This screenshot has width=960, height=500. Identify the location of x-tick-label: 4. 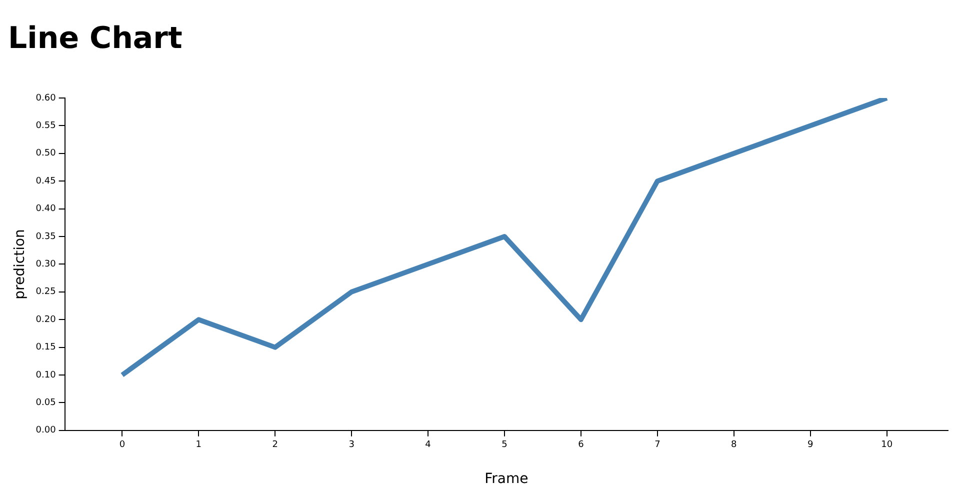
(428, 445).